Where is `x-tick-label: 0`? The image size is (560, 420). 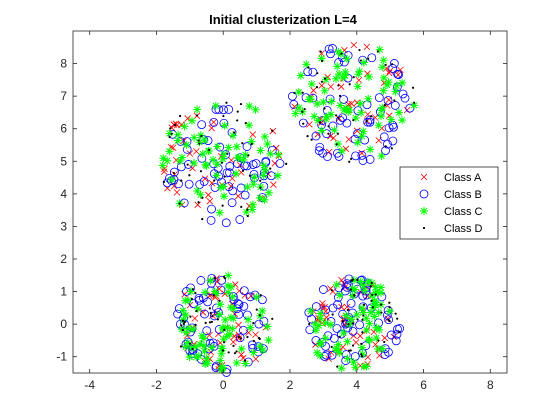 x-tick-label: 0 is located at coordinates (223, 385).